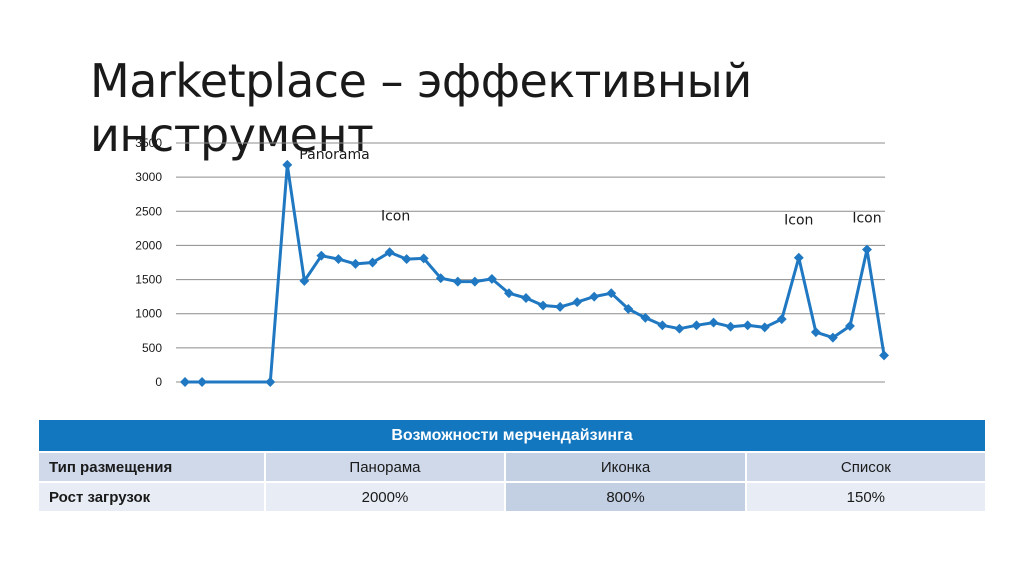 Image resolution: width=1024 pixels, height=576 pixels. What do you see at coordinates (421, 108) in the screenshot?
I see `slide-title: Marketplace – эффективный инструмент` at bounding box center [421, 108].